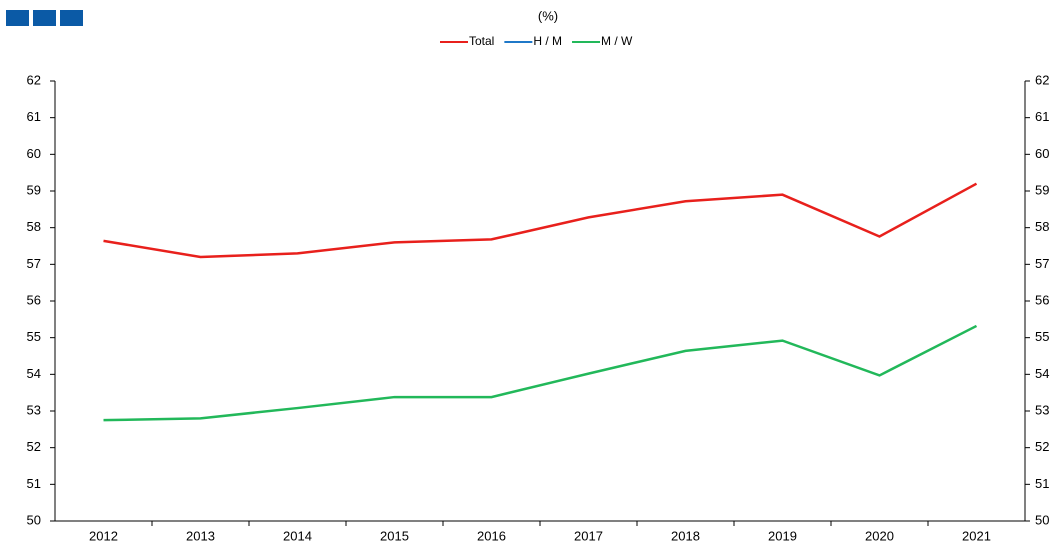  Describe the element at coordinates (34, 519) in the screenshot. I see `y-tick-label: 50` at that location.